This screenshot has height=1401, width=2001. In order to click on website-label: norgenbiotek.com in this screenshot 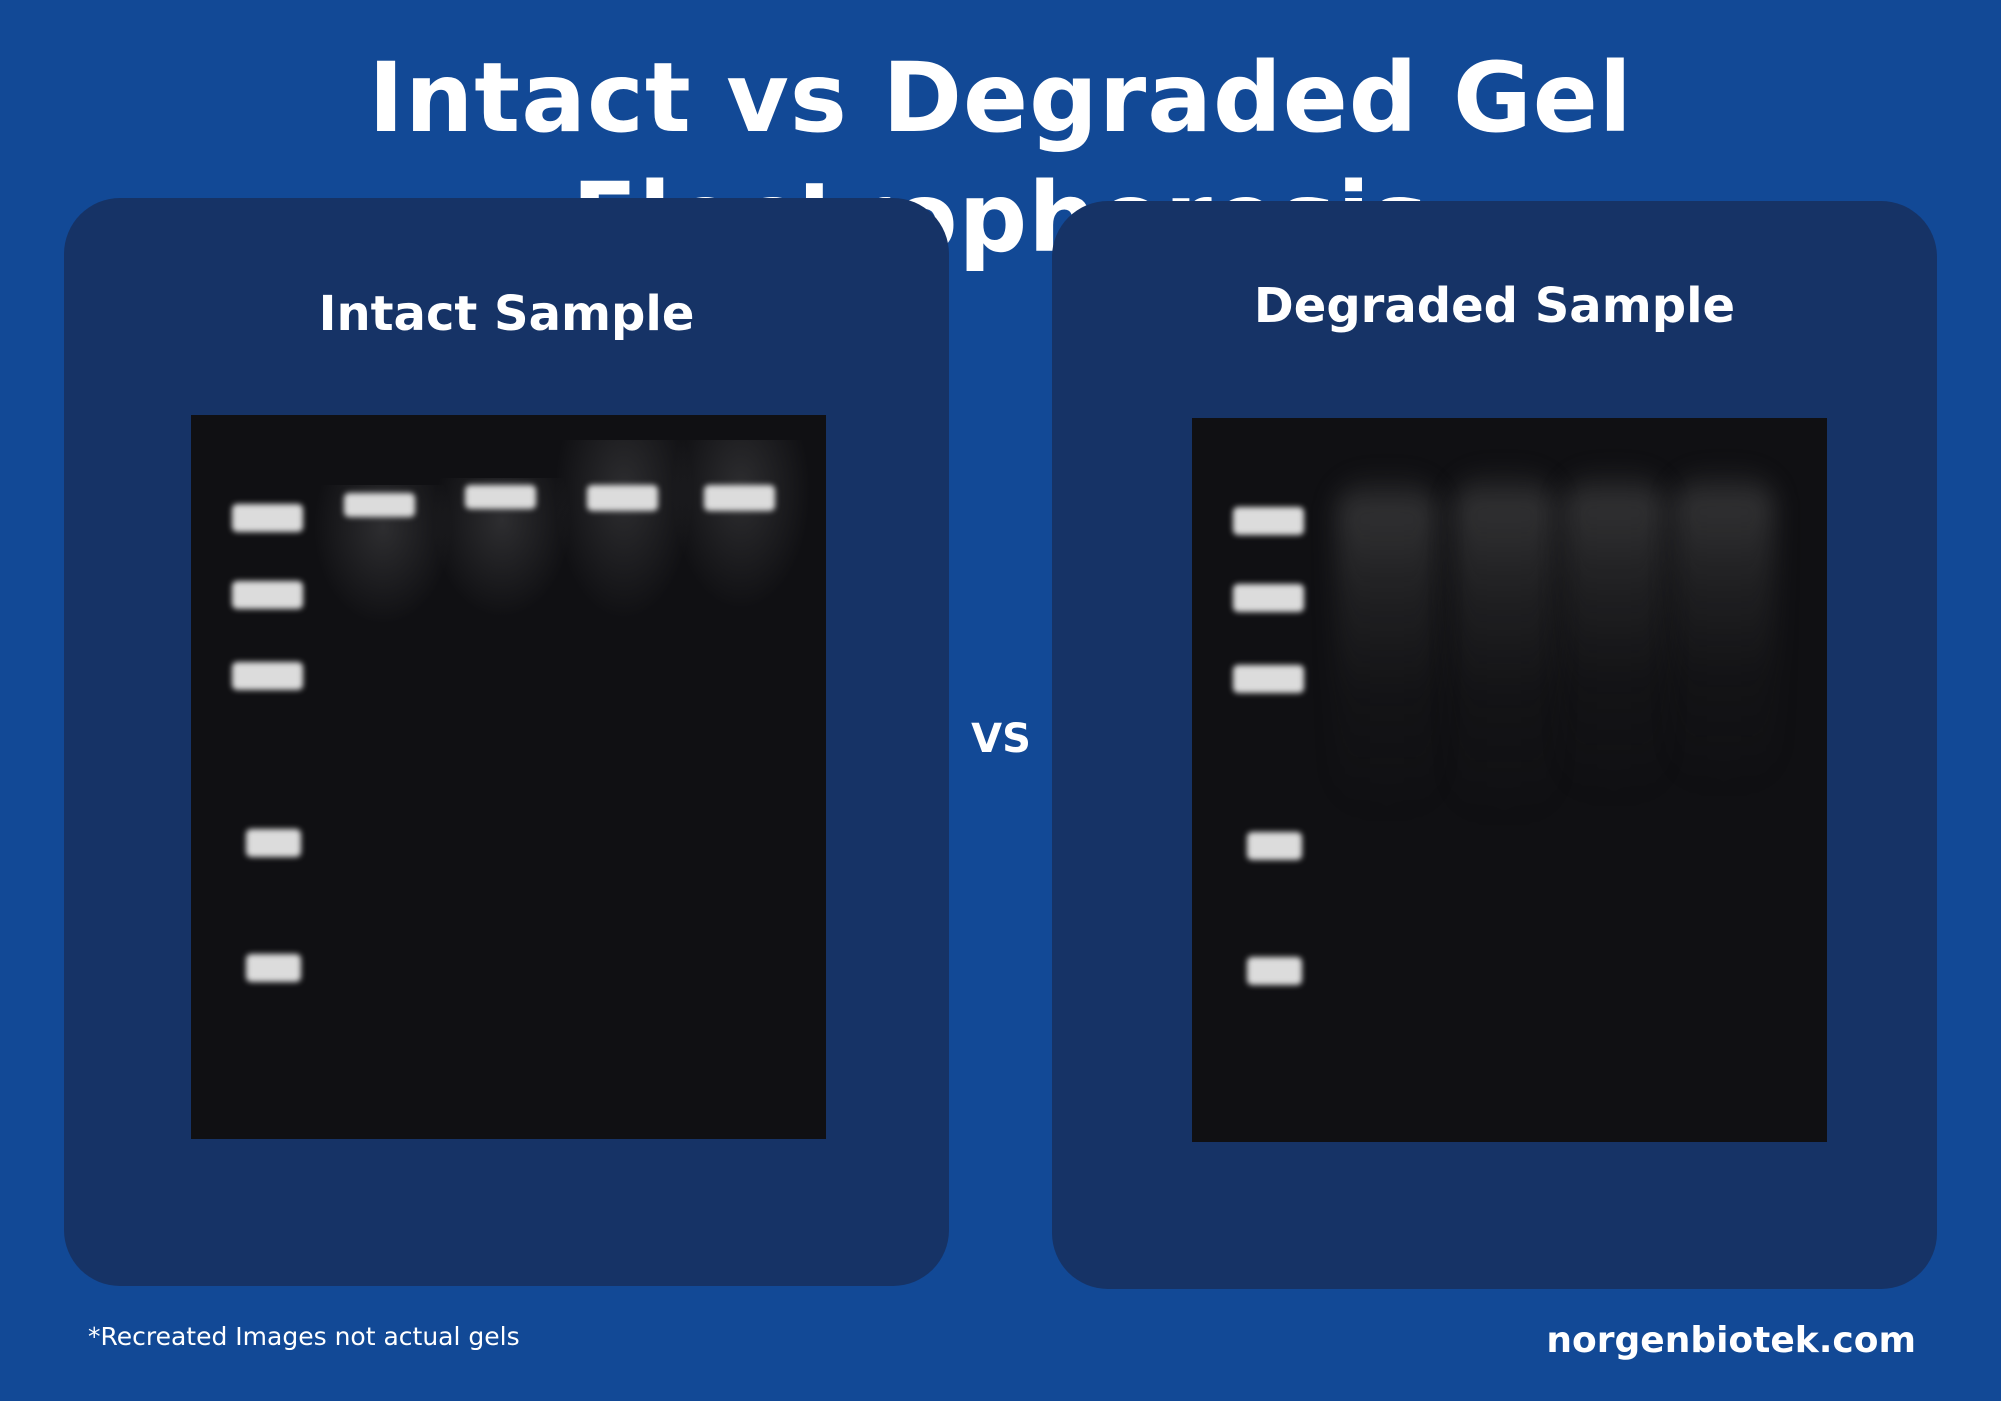, I will do `click(1731, 1340)`.